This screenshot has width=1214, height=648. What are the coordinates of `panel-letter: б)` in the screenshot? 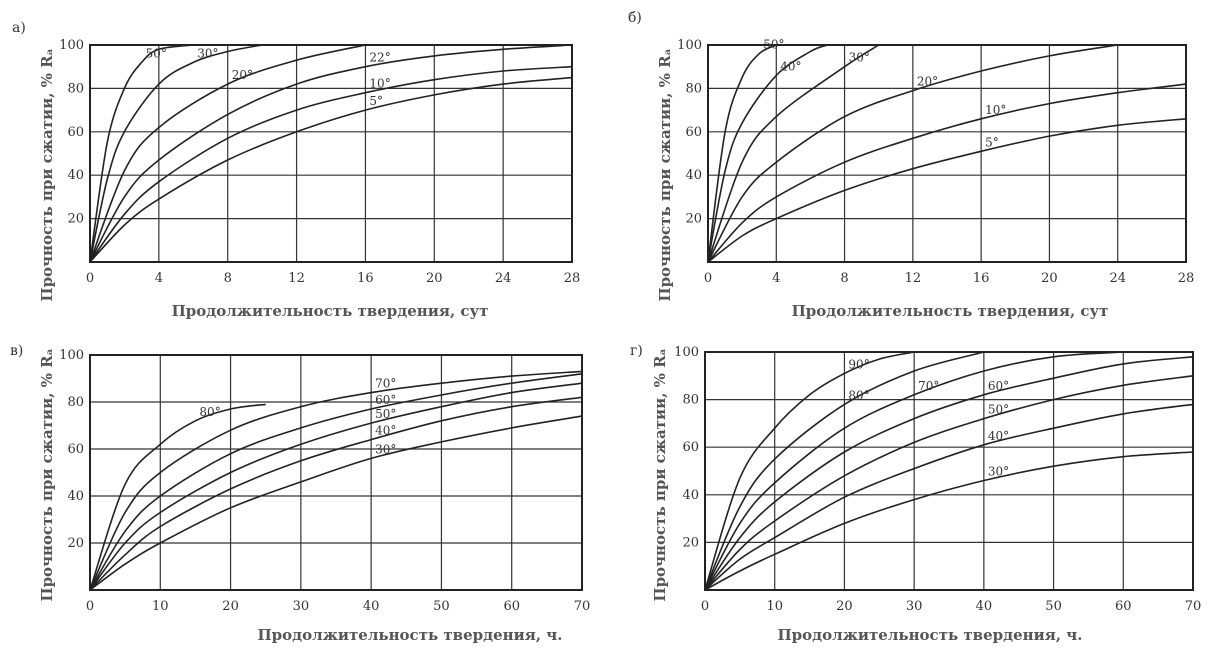 It's located at (635, 18).